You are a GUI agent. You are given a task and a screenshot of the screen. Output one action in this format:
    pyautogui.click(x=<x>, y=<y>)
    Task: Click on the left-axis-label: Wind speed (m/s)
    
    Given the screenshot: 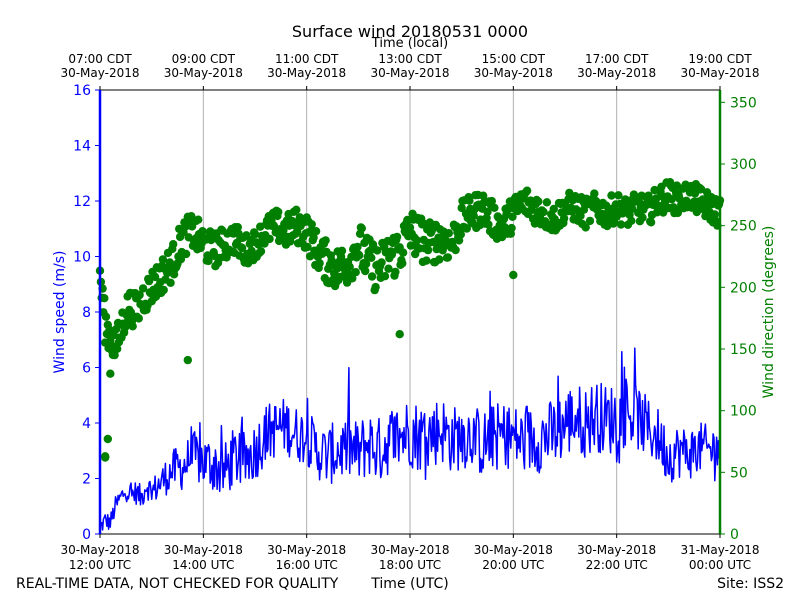 What is the action you would take?
    pyautogui.click(x=60, y=312)
    